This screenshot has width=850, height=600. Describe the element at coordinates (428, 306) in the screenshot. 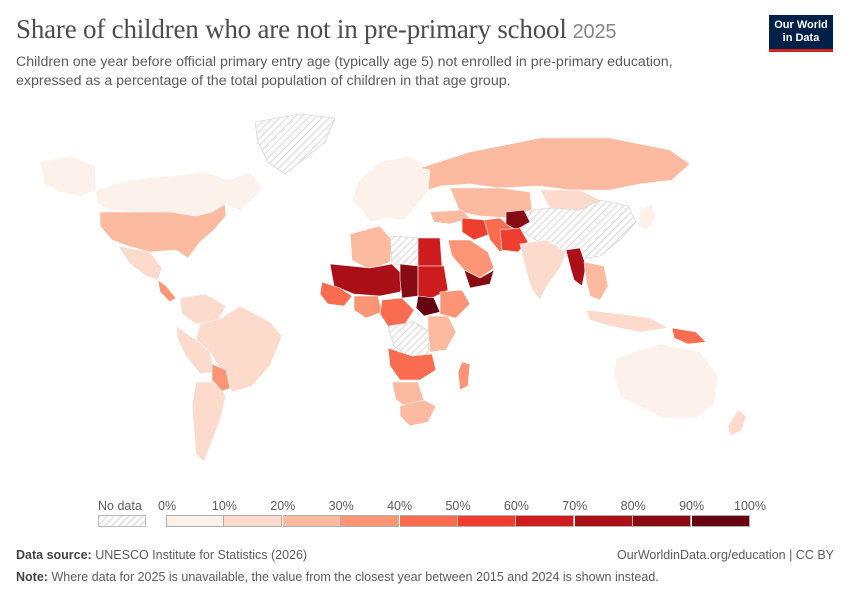

I see `country-south-sudan` at that location.